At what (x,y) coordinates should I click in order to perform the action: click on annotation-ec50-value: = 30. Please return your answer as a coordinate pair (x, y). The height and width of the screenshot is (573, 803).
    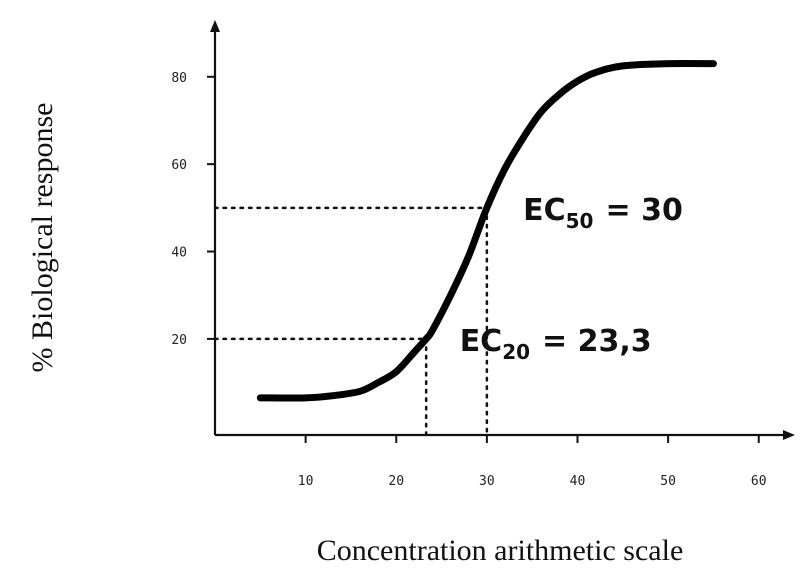
    Looking at the image, I should click on (643, 210).